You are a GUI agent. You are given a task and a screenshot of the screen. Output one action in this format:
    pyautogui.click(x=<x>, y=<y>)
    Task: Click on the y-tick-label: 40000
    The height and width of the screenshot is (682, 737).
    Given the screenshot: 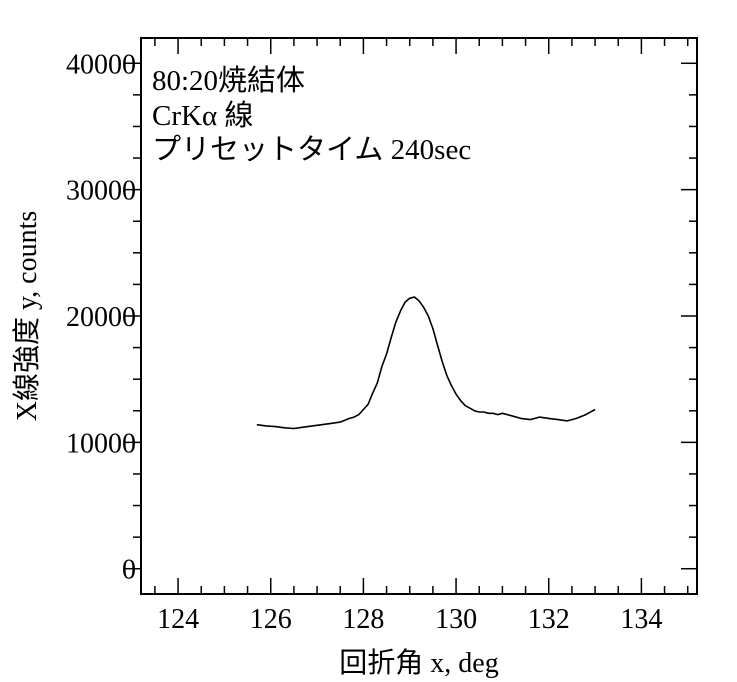 What is the action you would take?
    pyautogui.click(x=101, y=64)
    